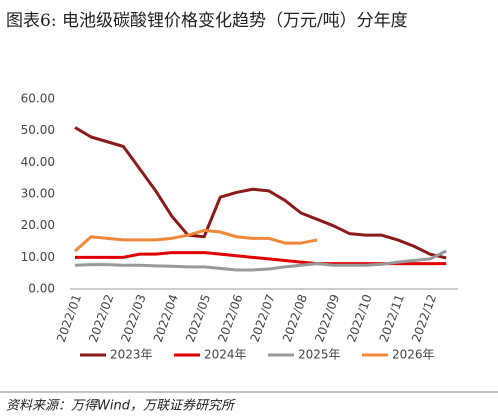 Image resolution: width=498 pixels, height=419 pixels. I want to click on y-tick-label: 0.00, so click(41, 289).